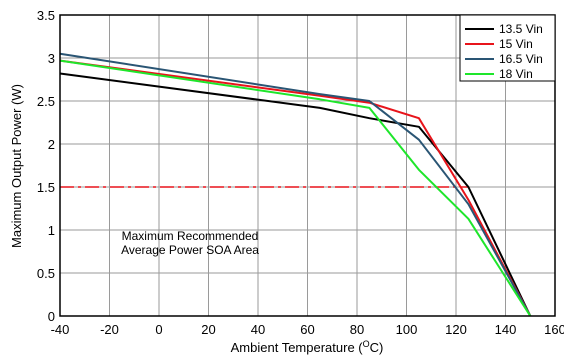  I want to click on y-tick-label-3: 1.5, so click(46, 187).